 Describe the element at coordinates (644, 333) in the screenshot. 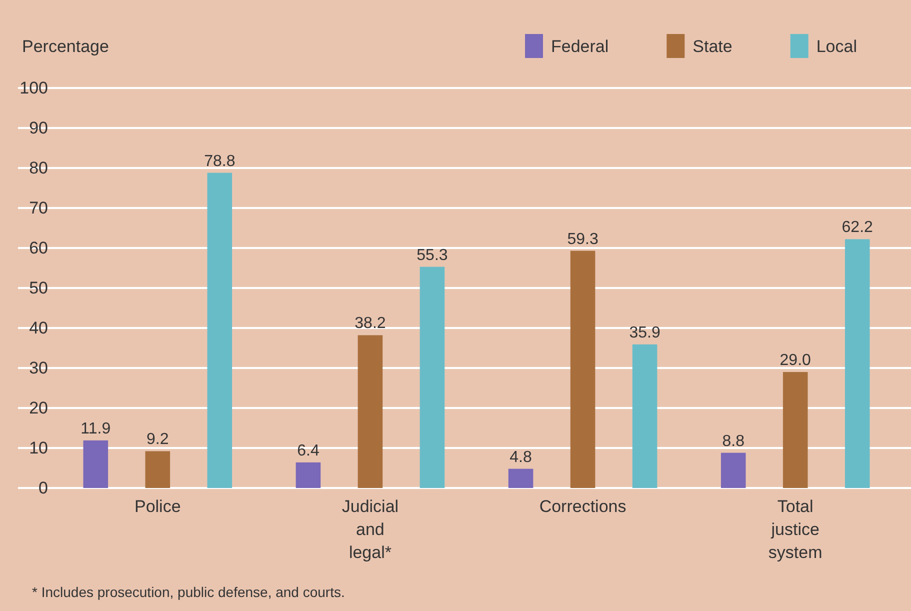

I see `data-label: 35.9` at that location.